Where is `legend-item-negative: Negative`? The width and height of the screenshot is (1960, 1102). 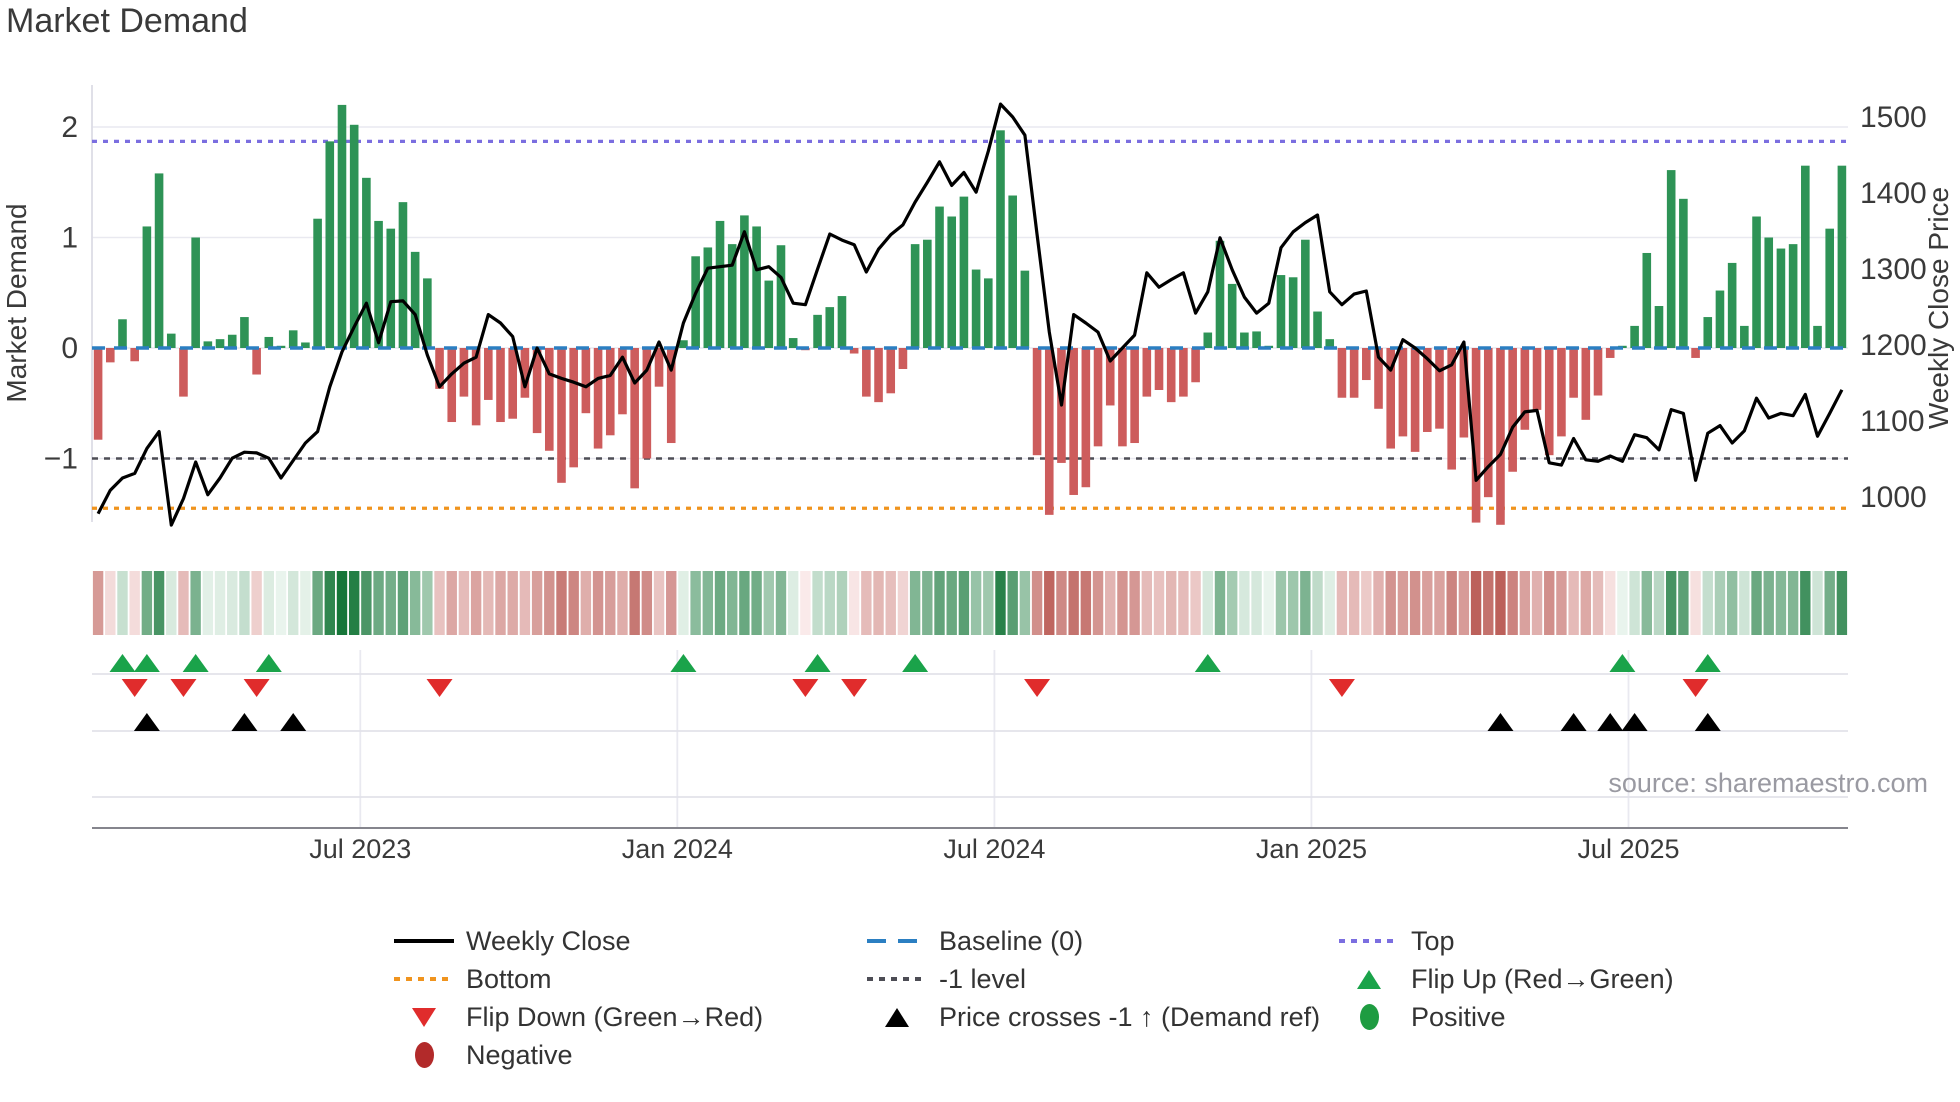 legend-item-negative: Negative is located at coordinates (483, 1055).